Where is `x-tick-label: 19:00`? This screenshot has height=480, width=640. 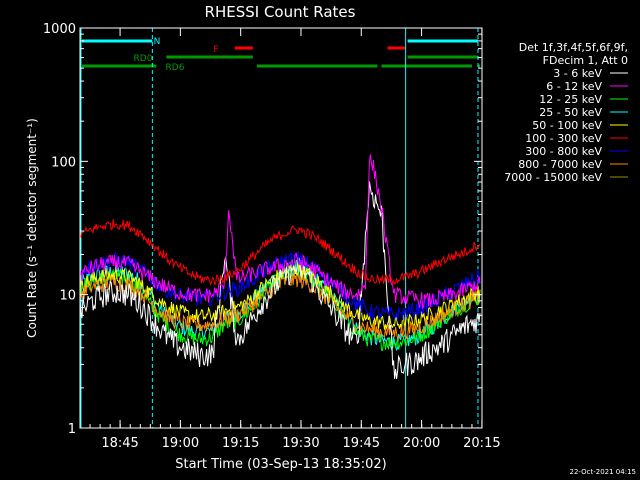 x-tick-label: 19:00 is located at coordinates (180, 443).